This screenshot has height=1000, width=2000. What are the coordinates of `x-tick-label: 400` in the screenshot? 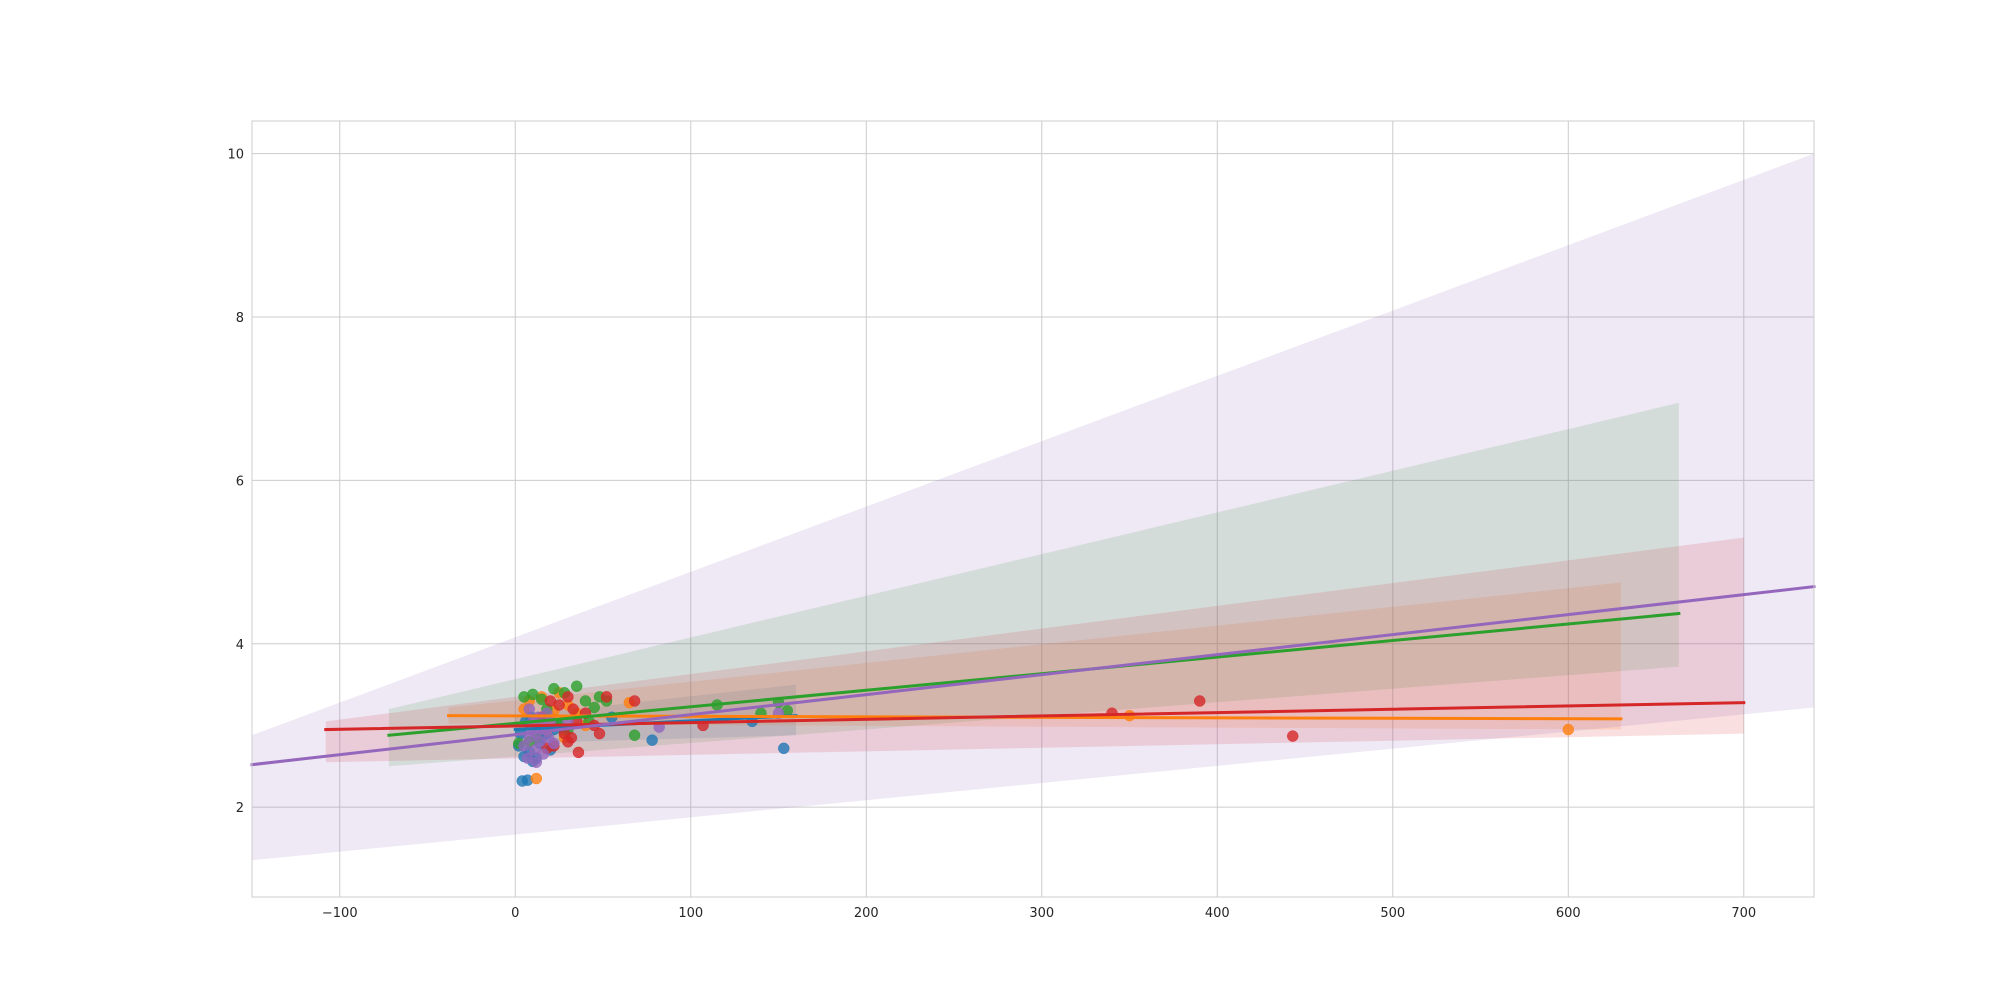 It's located at (1217, 913).